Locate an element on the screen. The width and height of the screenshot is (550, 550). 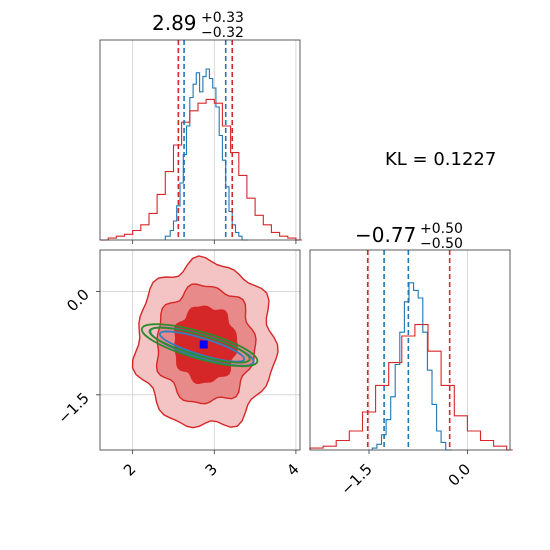
br-quantile-lines is located at coordinates (408, 350).